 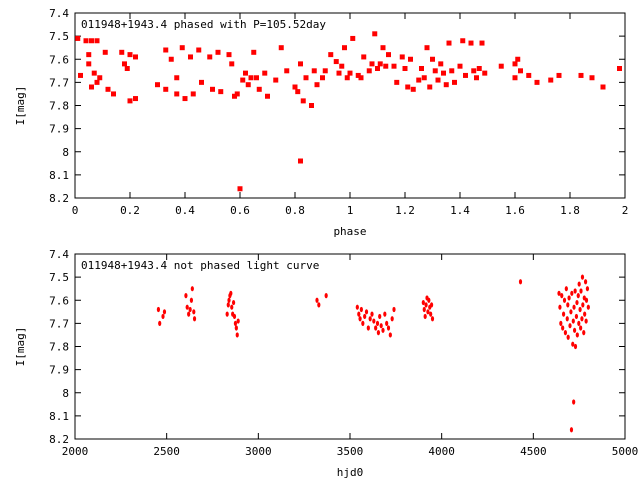 What do you see at coordinates (349, 231) in the screenshot?
I see `x-axis-label: phase` at bounding box center [349, 231].